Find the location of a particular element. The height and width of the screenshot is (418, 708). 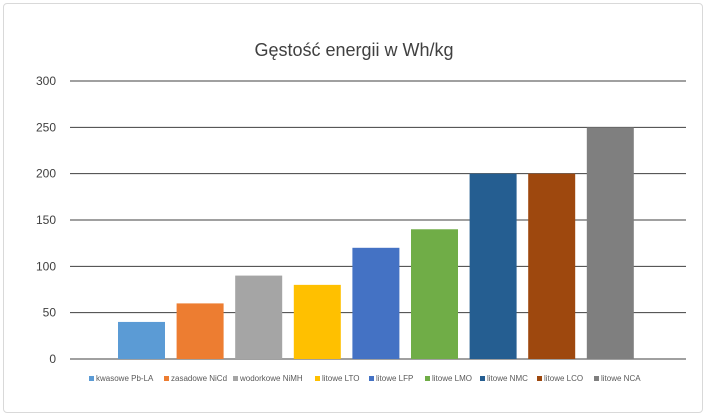

y-tick-label: 0 is located at coordinates (52, 359).